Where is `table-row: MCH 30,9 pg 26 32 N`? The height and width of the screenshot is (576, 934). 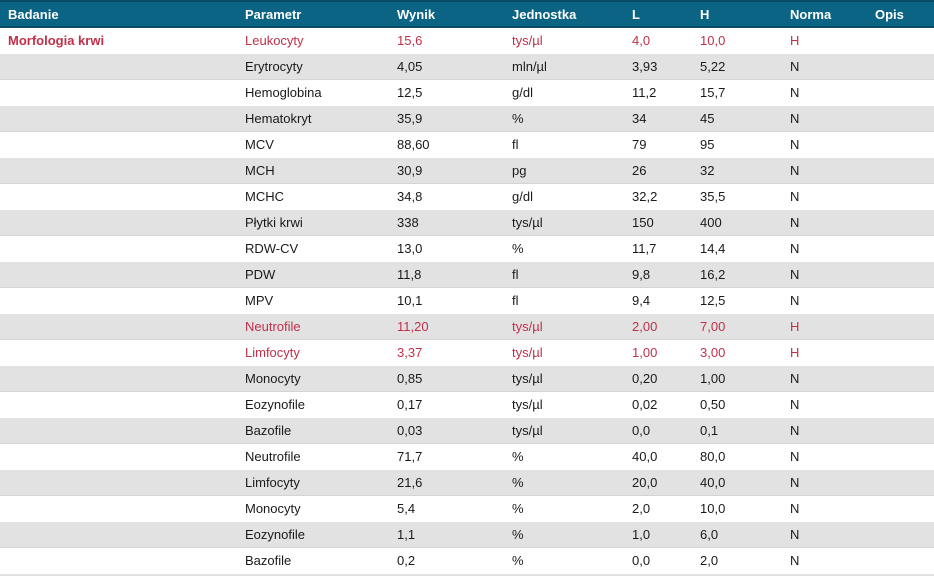
table-row: MCH 30,9 pg 26 32 N is located at coordinates (467, 170).